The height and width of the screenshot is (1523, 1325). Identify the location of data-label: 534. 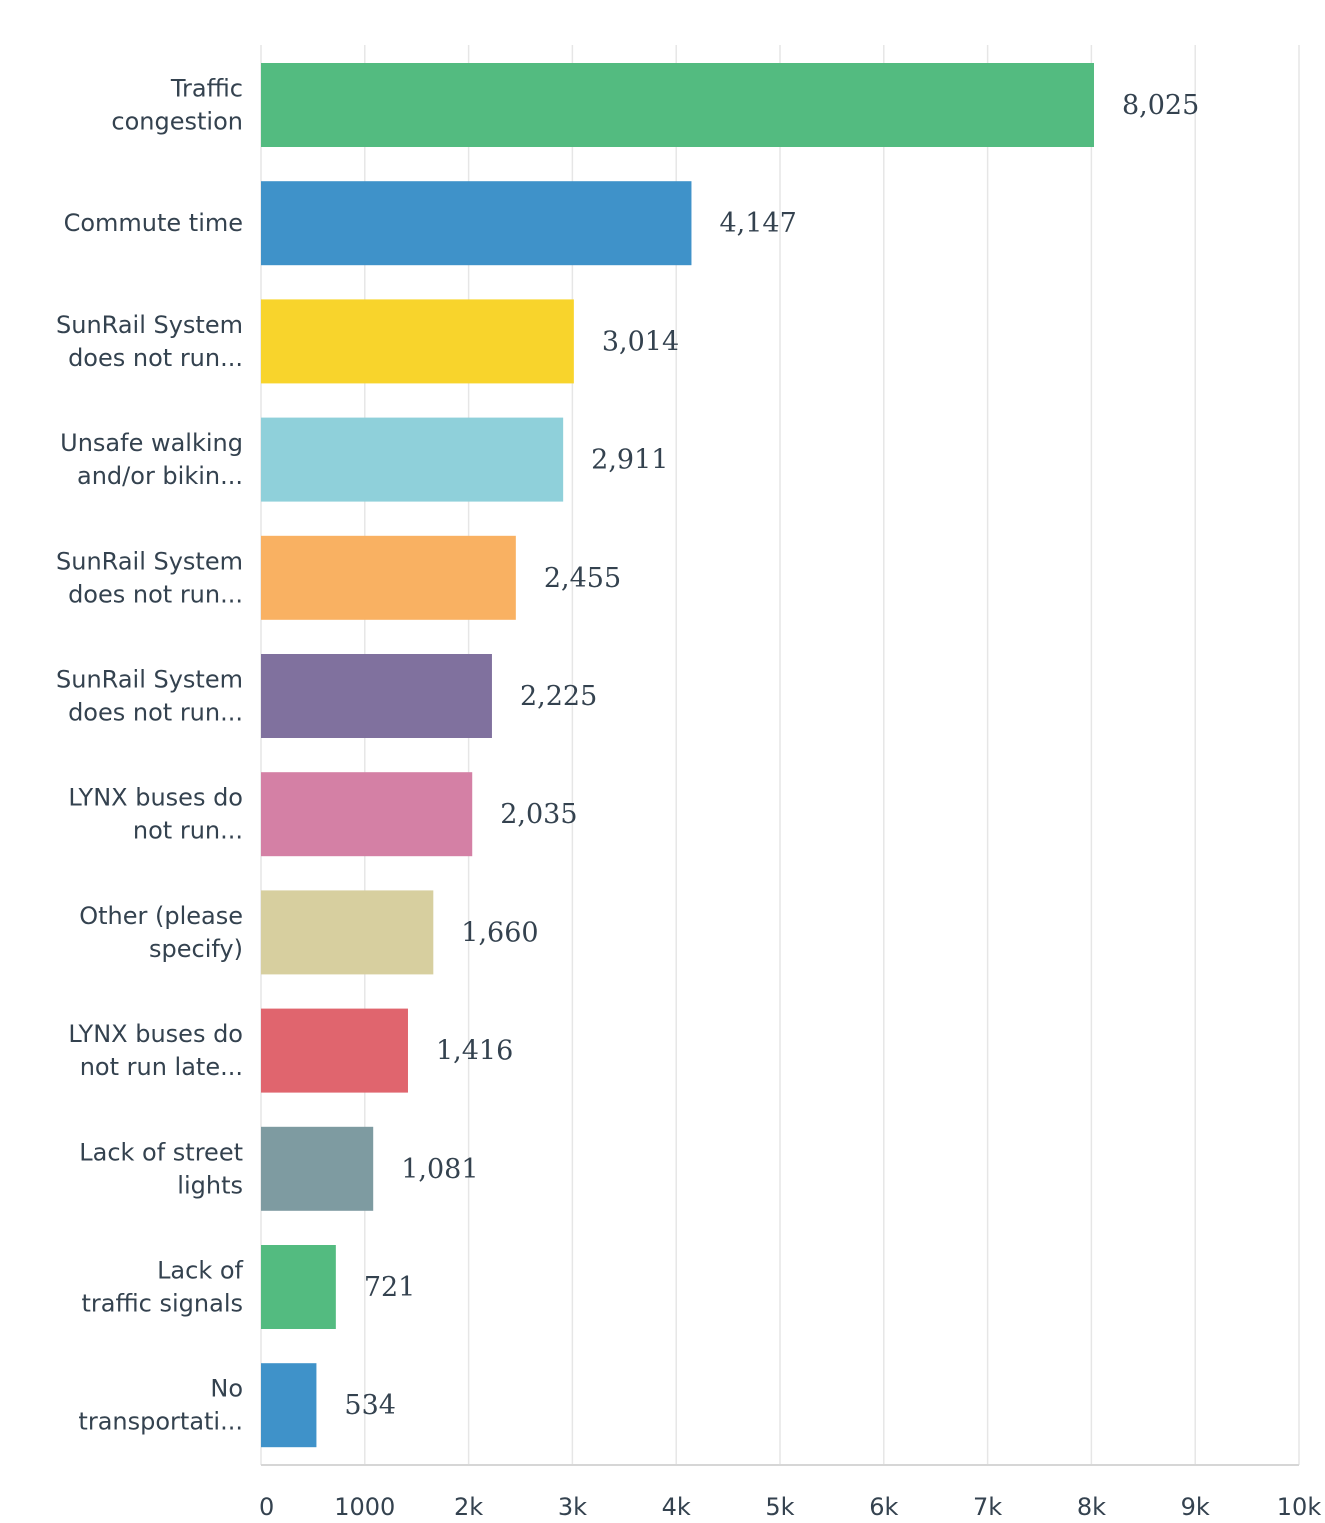
(370, 1405).